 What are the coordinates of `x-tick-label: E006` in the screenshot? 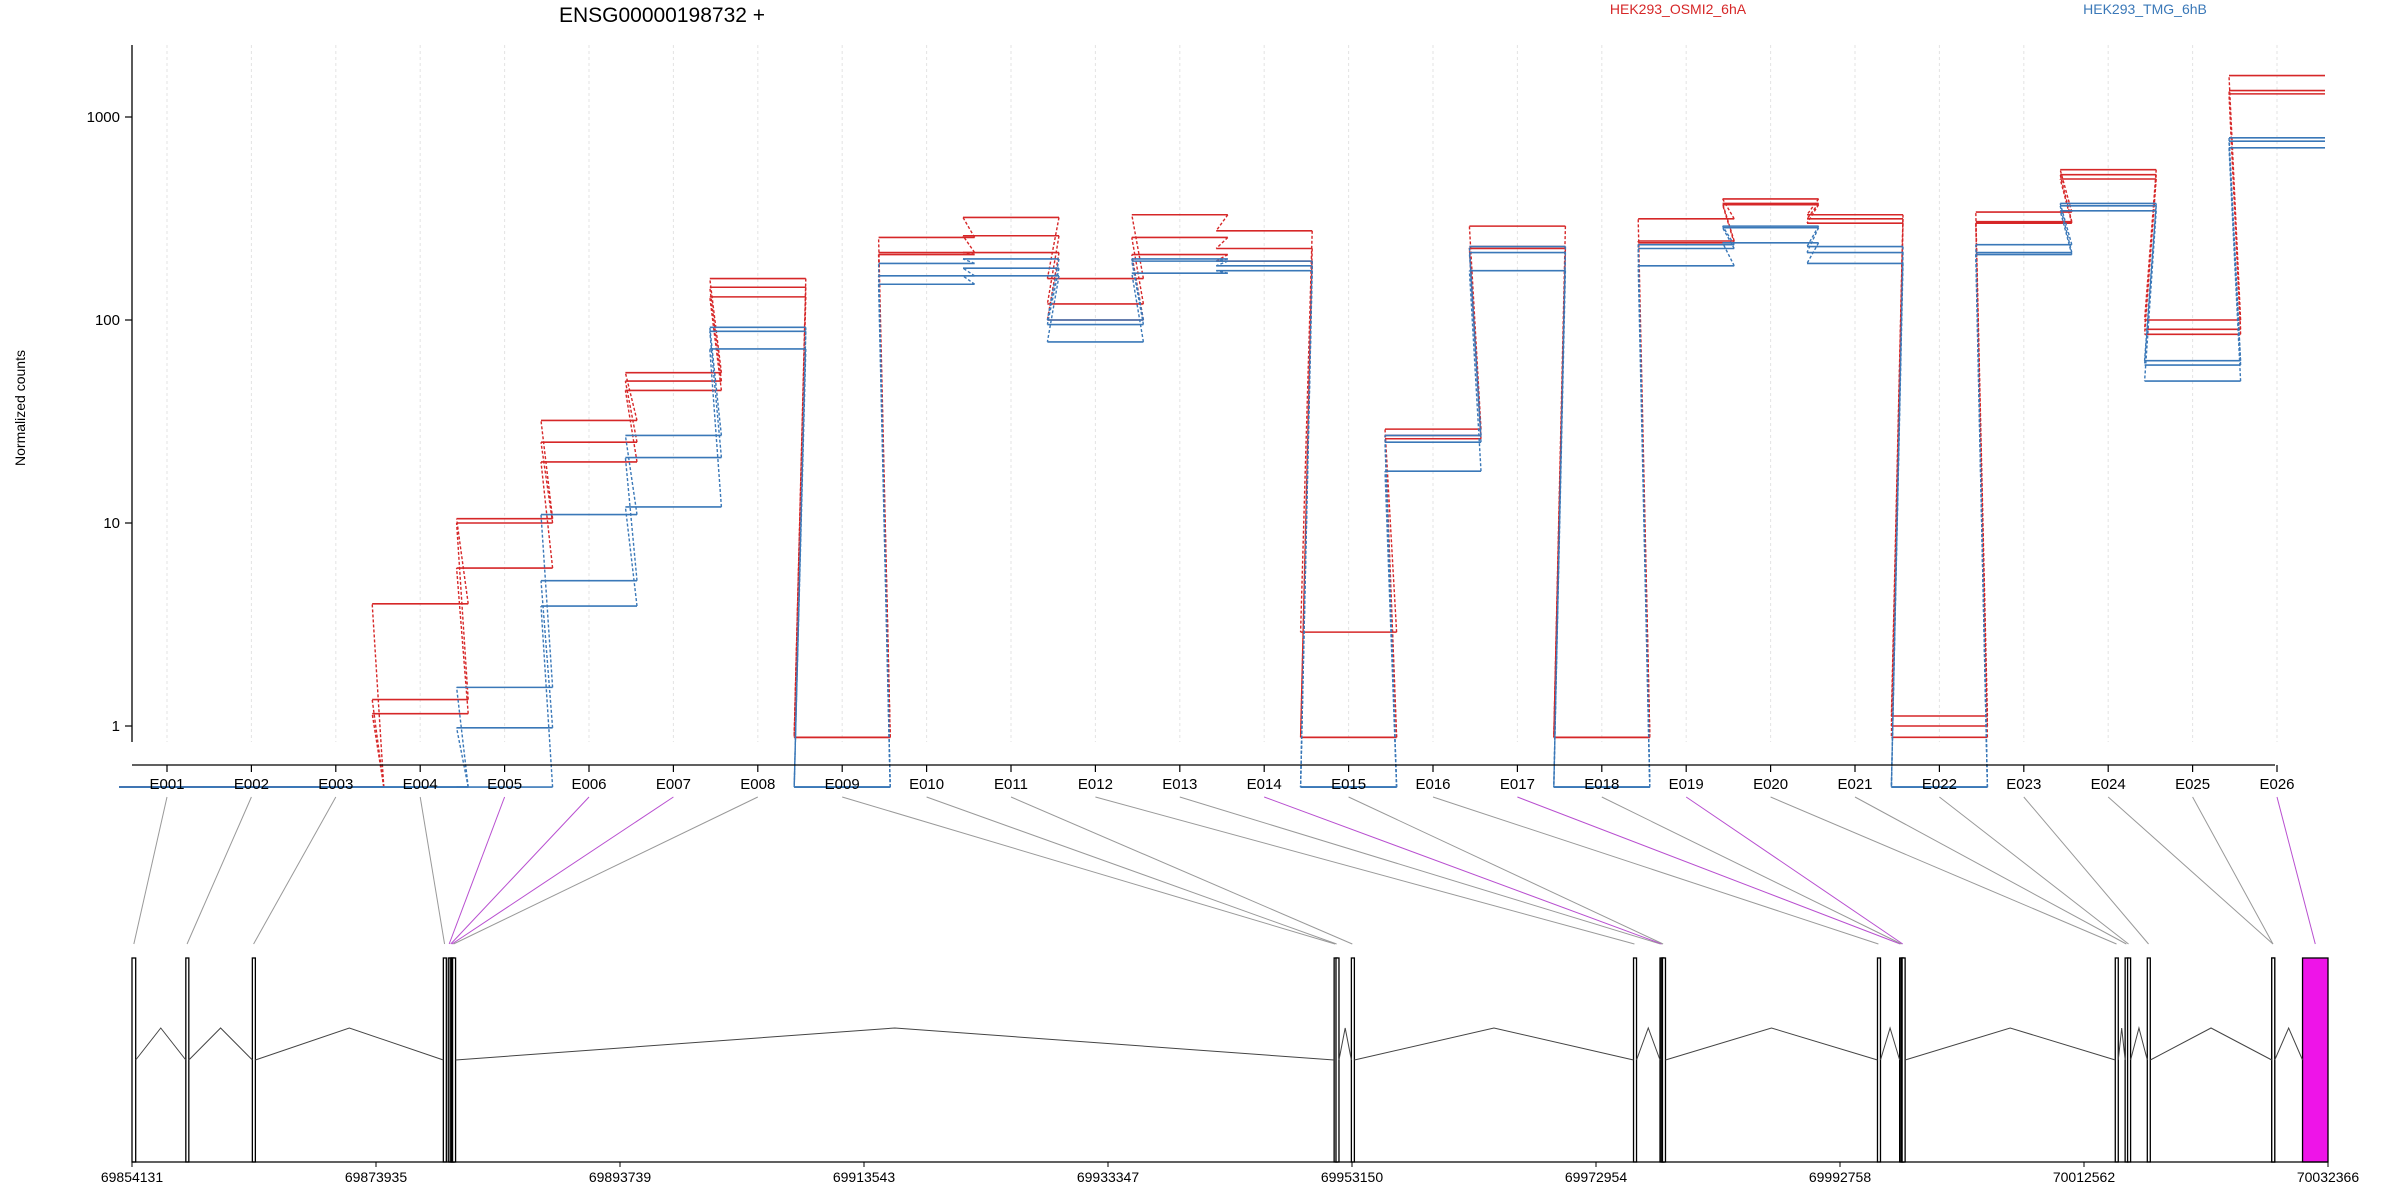 It's located at (588, 784).